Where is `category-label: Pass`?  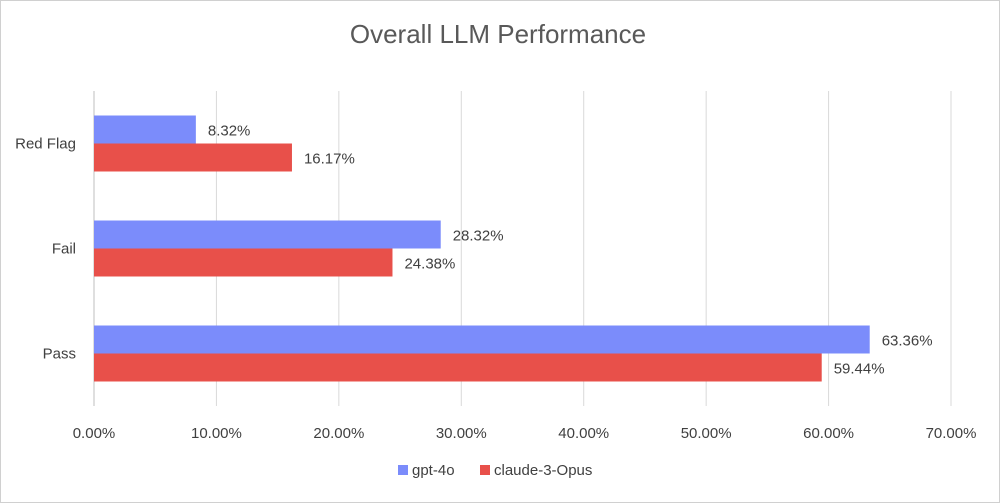 category-label: Pass is located at coordinates (59, 354).